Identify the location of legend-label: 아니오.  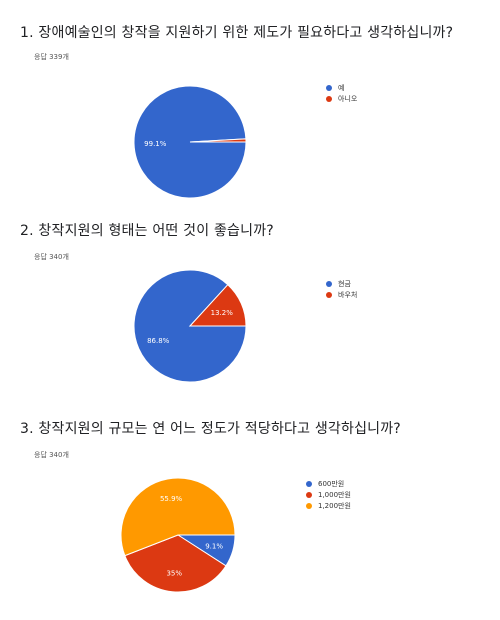
(348, 98).